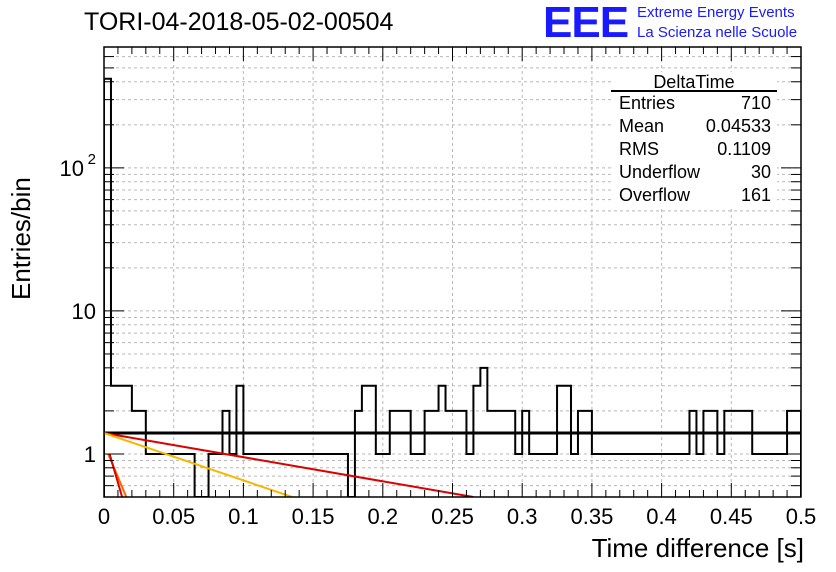 This screenshot has height=572, width=836. Describe the element at coordinates (642, 126) in the screenshot. I see `stats-key: Mean` at that location.